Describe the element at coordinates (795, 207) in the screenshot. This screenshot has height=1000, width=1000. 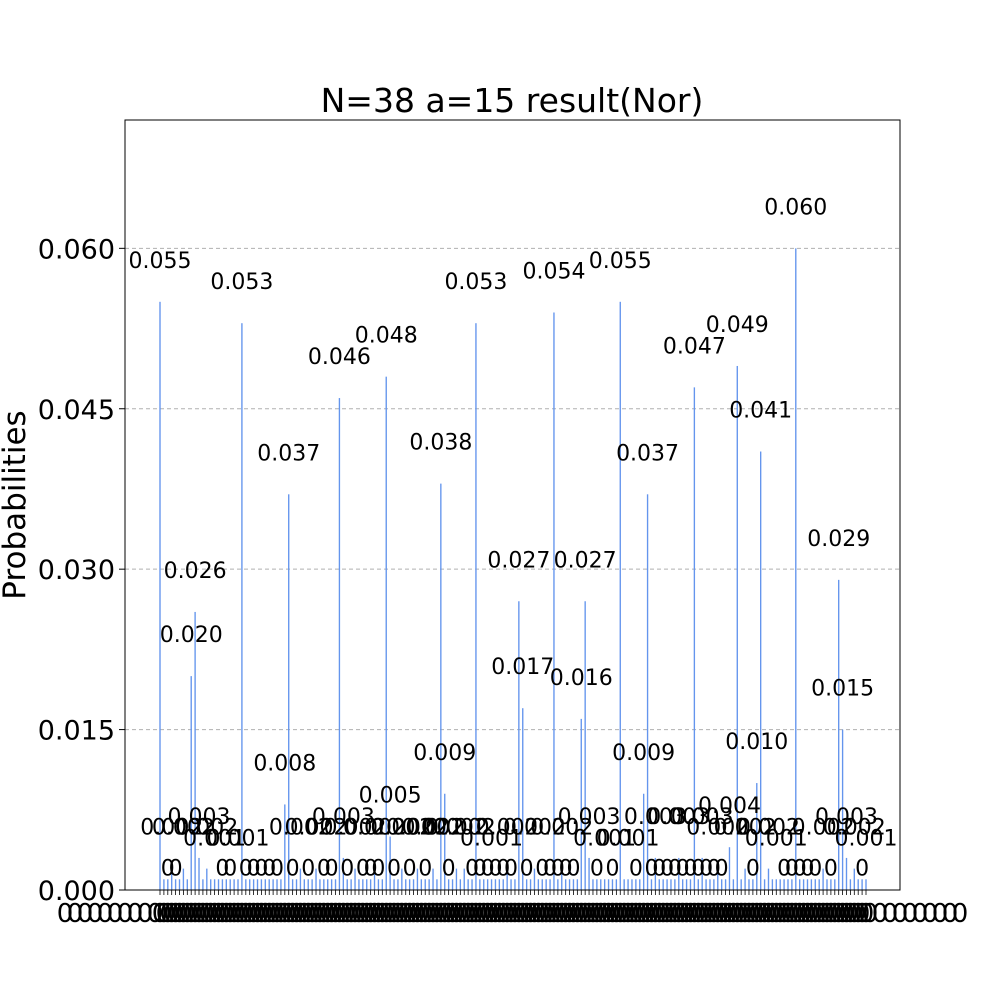
I see `data-label: 0.060` at that location.